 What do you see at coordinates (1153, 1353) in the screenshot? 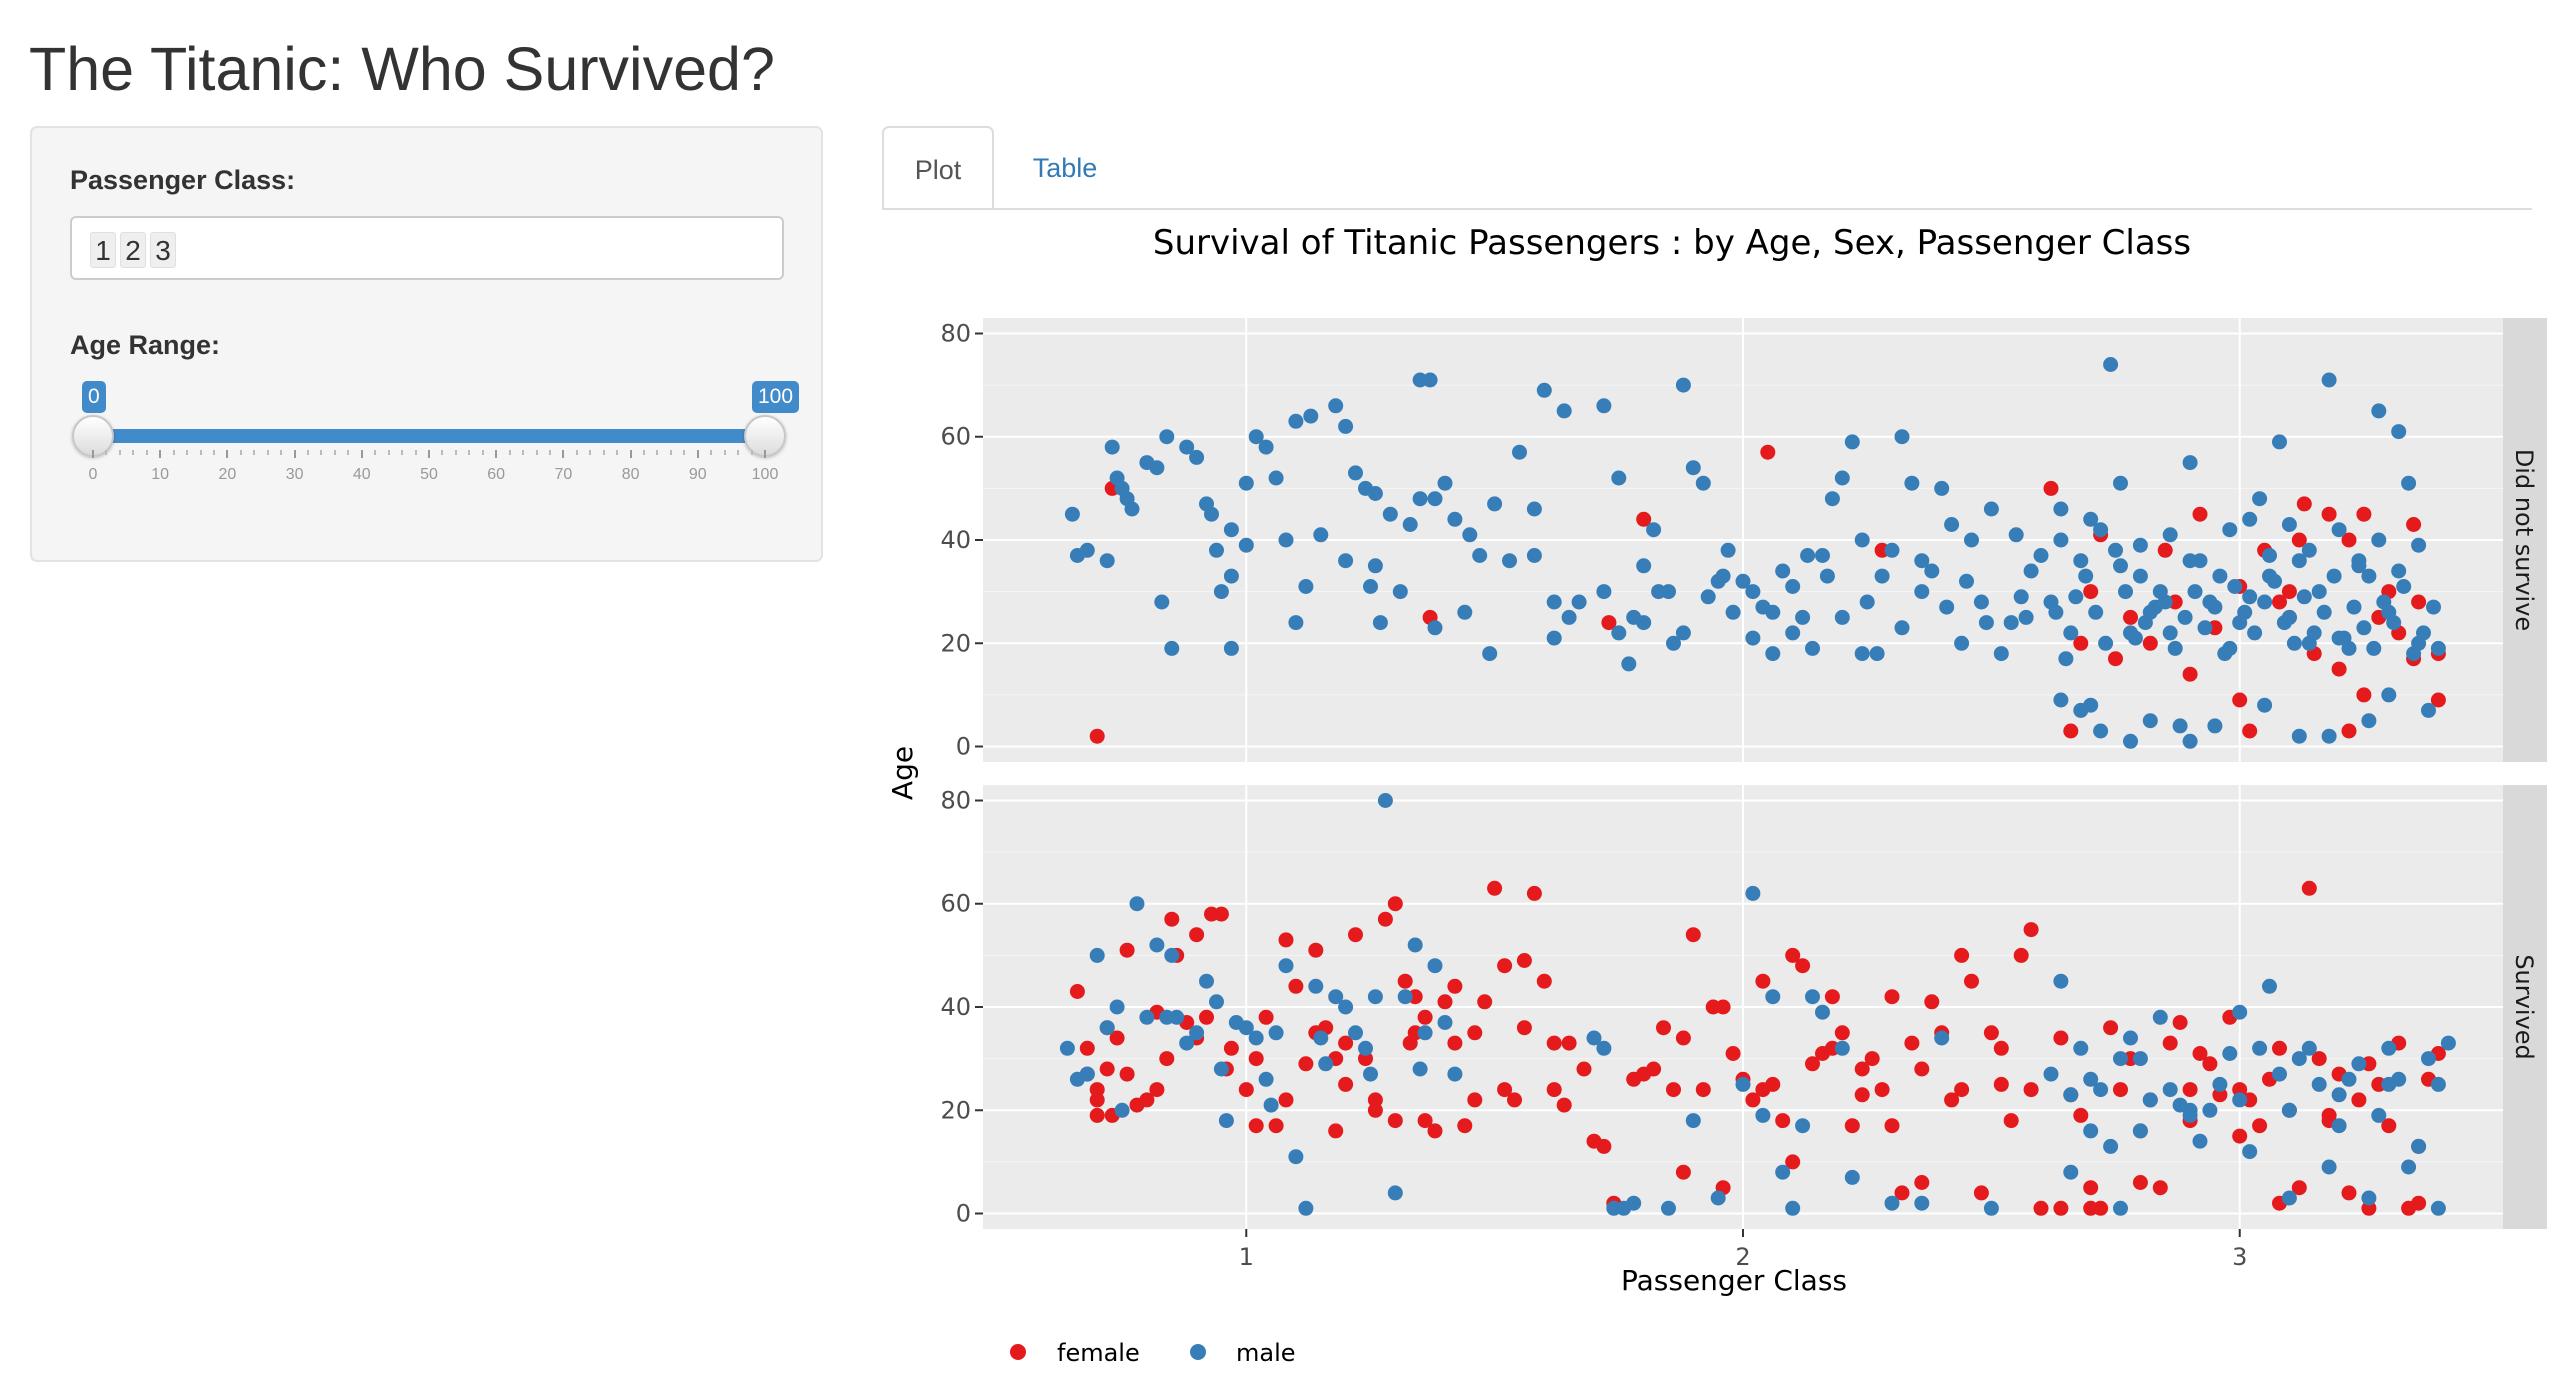
I see `legend: female male` at bounding box center [1153, 1353].